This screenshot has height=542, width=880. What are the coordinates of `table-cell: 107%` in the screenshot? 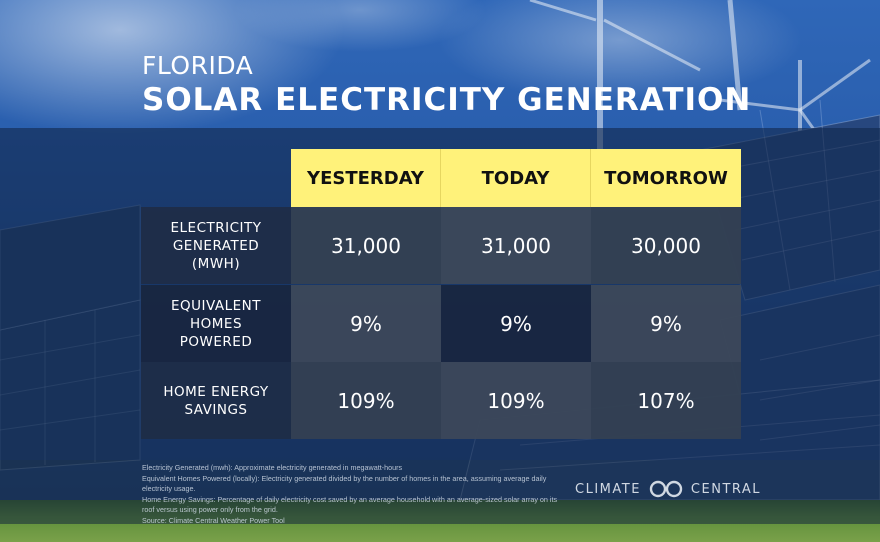 It's located at (666, 400).